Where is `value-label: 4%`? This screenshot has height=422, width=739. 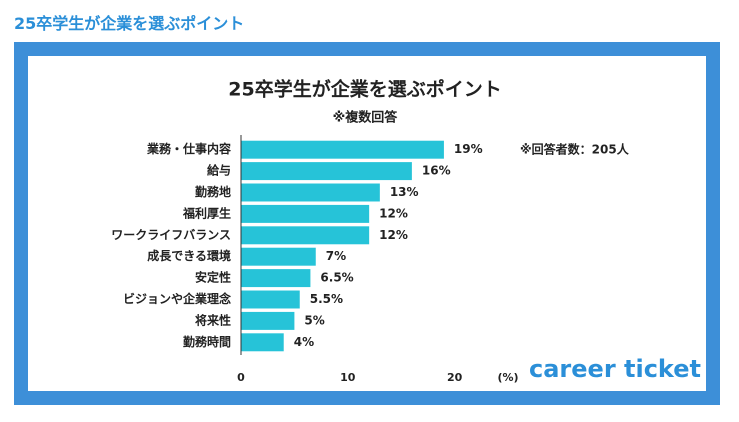
value-label: 4% is located at coordinates (304, 342).